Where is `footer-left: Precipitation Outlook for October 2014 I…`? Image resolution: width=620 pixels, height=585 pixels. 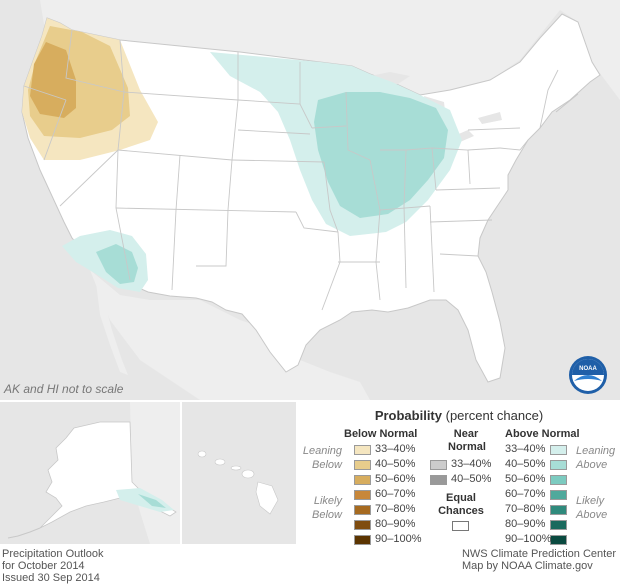 footer-left: Precipitation Outlook for October 2014 I… is located at coordinates (53, 566).